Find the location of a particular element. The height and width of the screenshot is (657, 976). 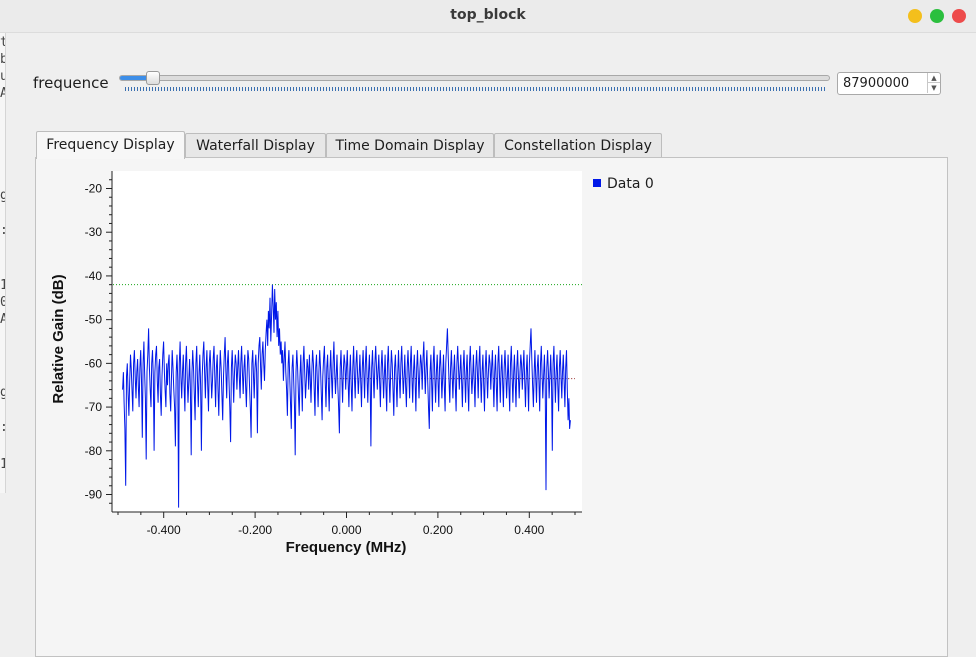

x-tick-label: -0.400 is located at coordinates (164, 530).